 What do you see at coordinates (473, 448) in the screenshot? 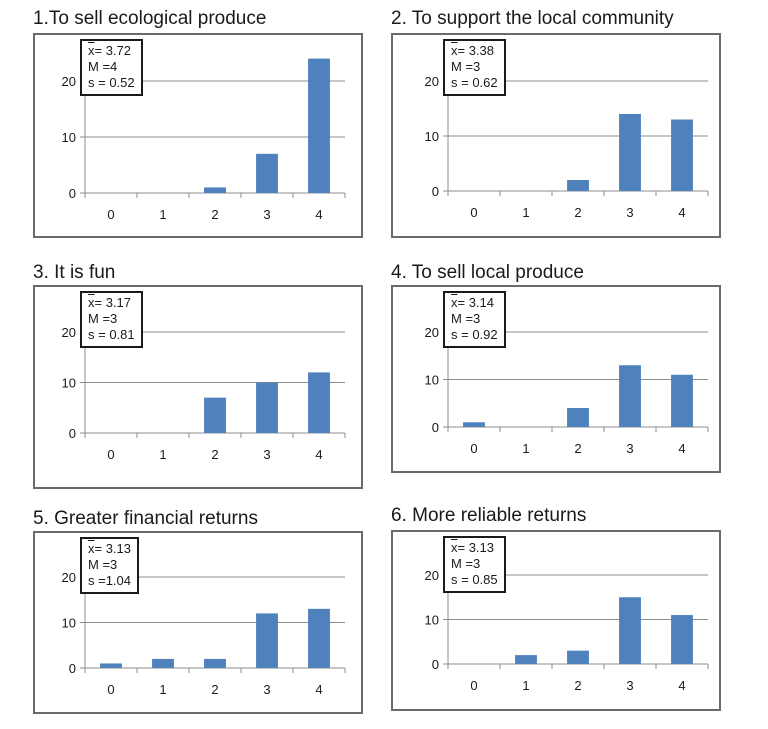
I see `chart-4-x-tick-label: 0` at bounding box center [473, 448].